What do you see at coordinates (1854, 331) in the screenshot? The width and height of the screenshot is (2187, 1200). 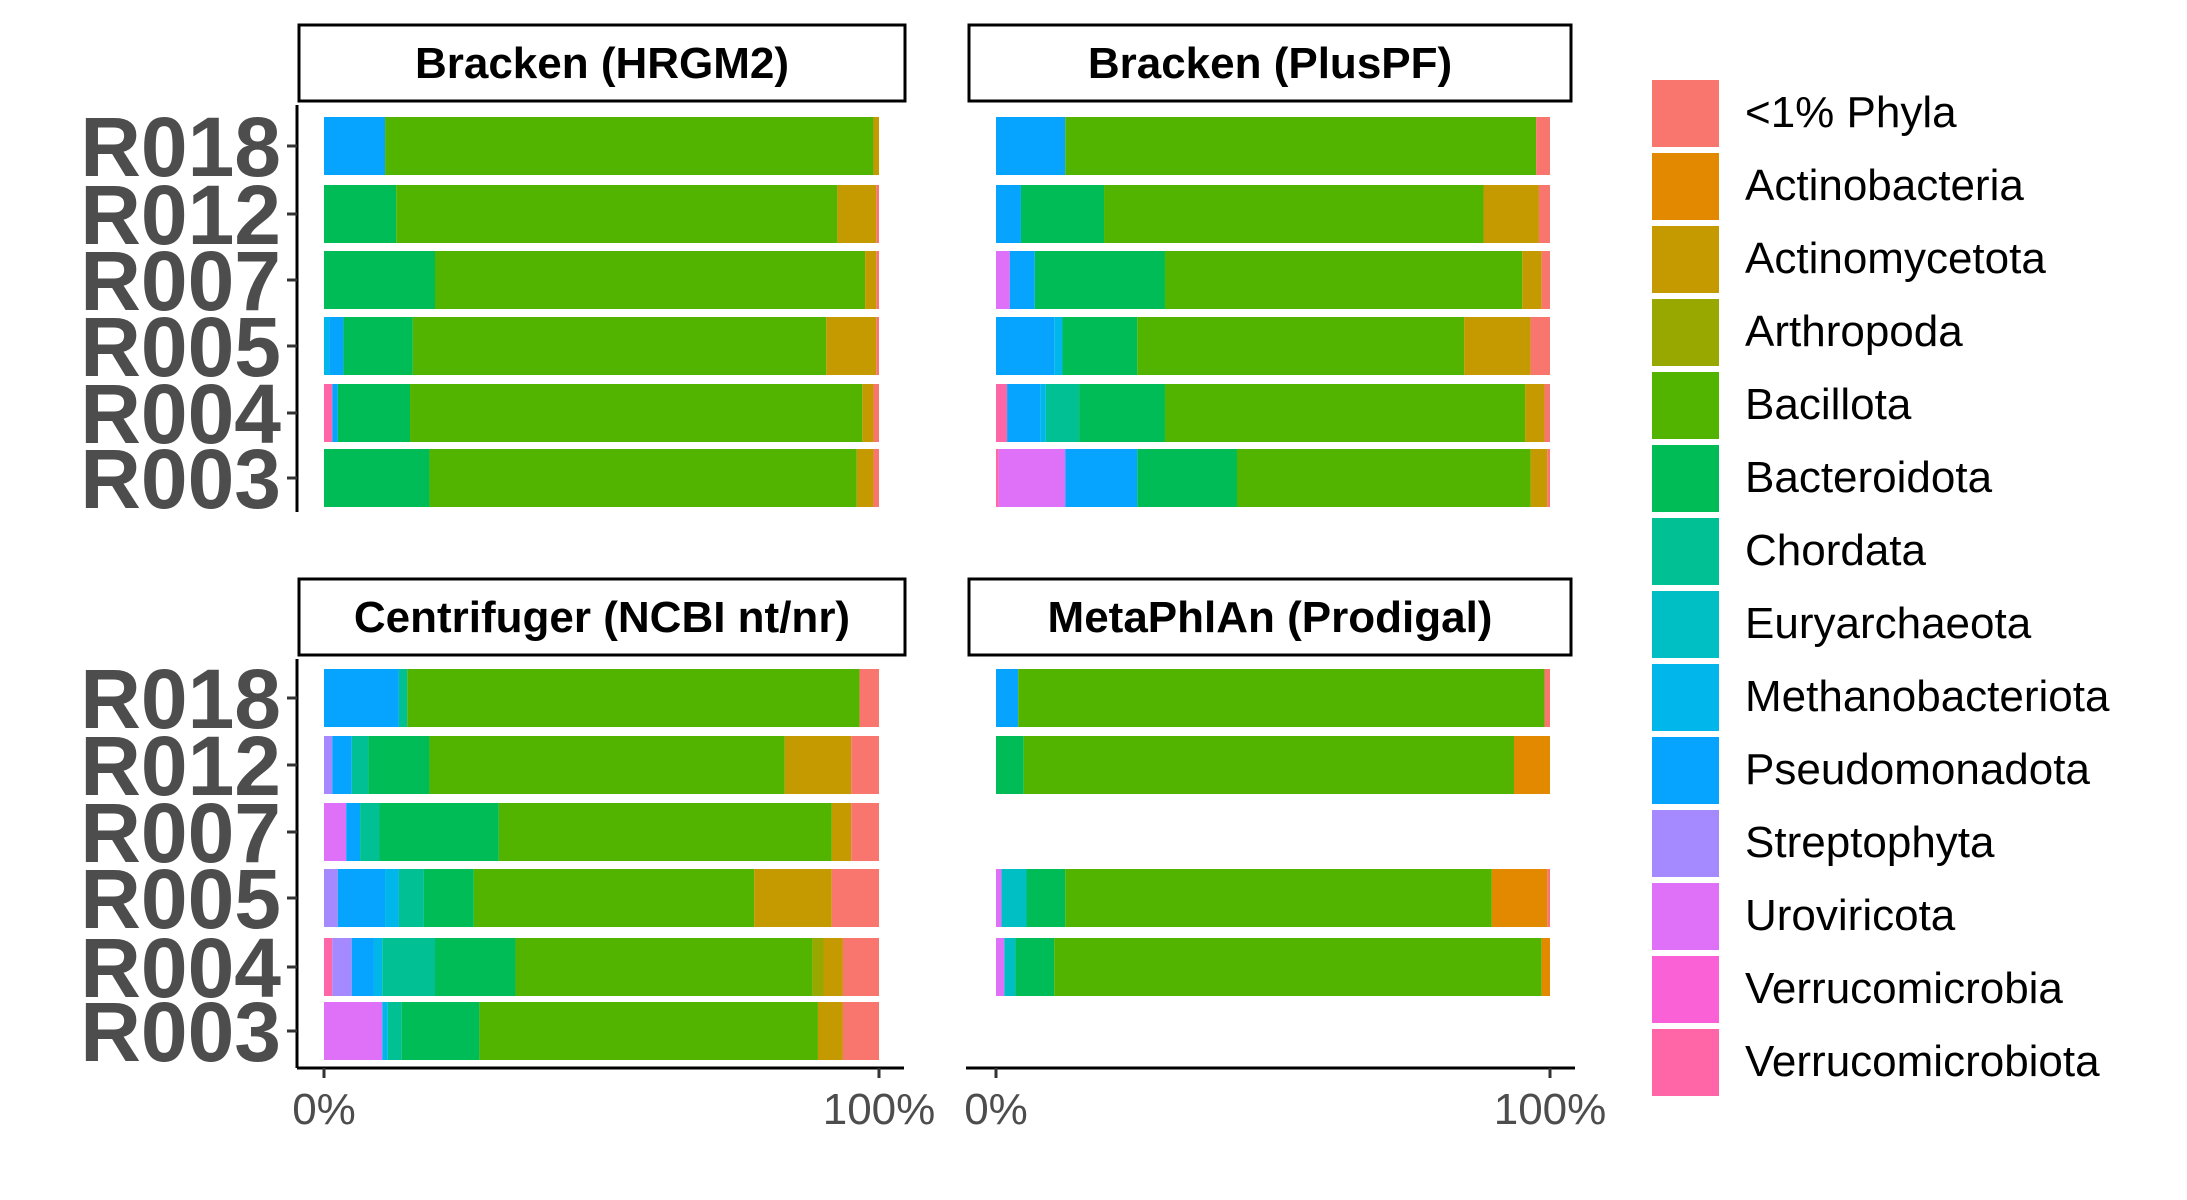 I see `legend-label: Arthropoda` at bounding box center [1854, 331].